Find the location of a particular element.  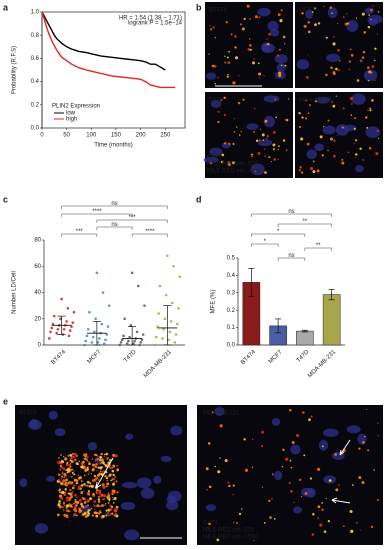

km-line is located at coordinates (108, 50).